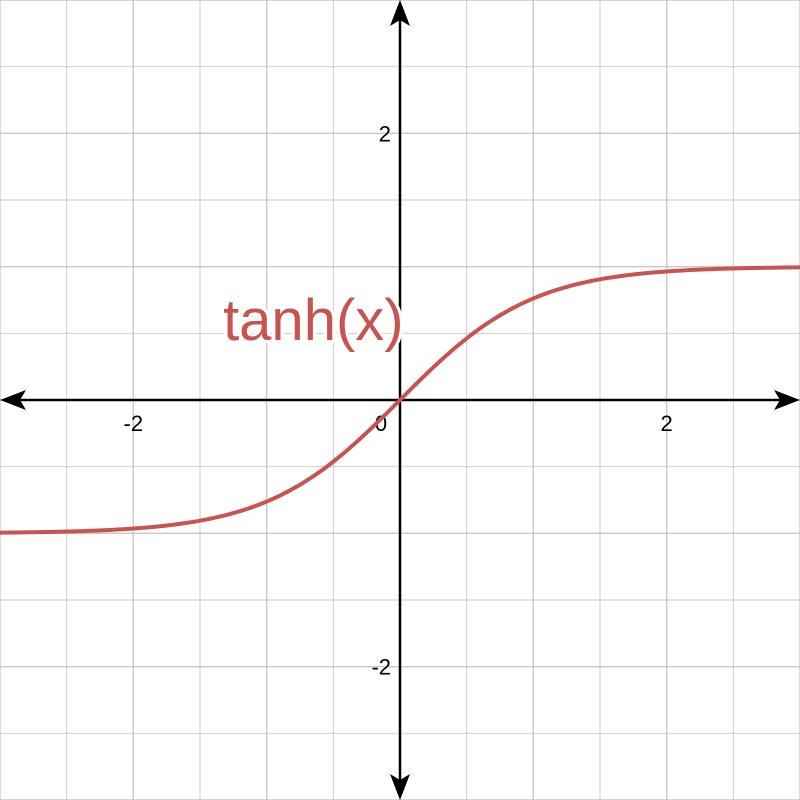 The width and height of the screenshot is (800, 800). I want to click on annotations: tanh(x)tanh(x), so click(313, 320).